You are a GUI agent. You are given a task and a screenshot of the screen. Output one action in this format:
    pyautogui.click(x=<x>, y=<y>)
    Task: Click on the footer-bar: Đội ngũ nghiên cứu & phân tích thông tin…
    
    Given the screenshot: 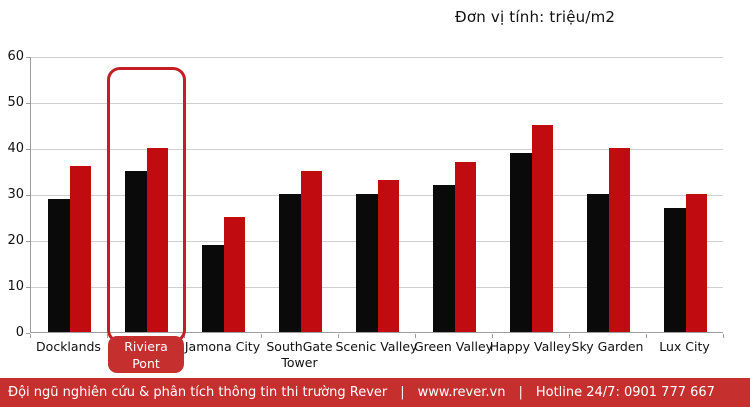 What is the action you would take?
    pyautogui.click(x=375, y=392)
    